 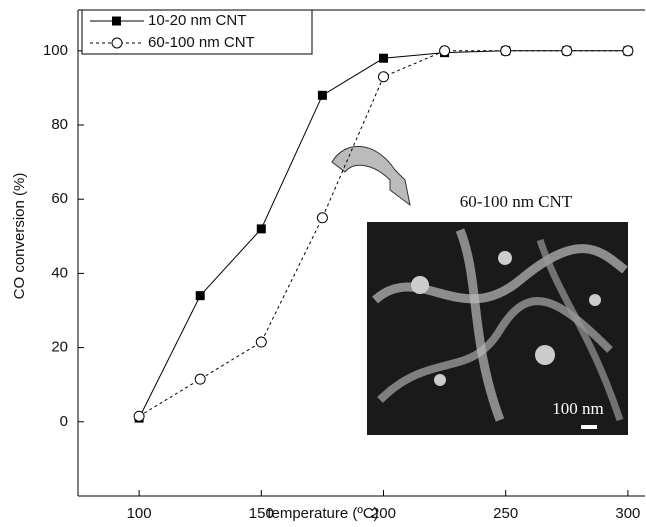 What do you see at coordinates (261, 513) in the screenshot?
I see `x-tick-label: 150` at bounding box center [261, 513].